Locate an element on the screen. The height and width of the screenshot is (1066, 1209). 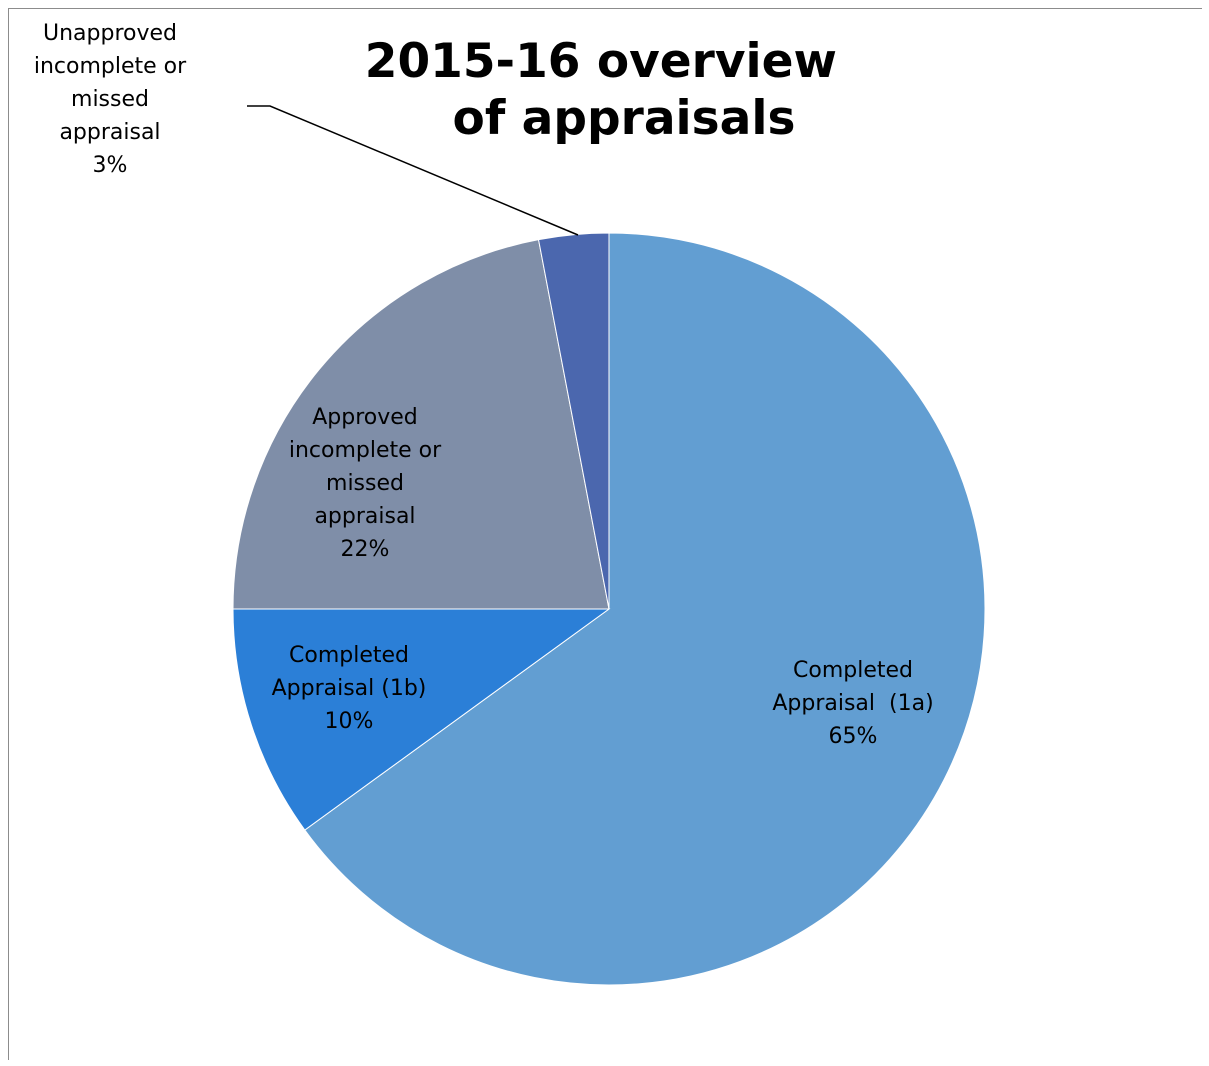
chart-title-line-1: 2015-16 overview is located at coordinates (601, 61).